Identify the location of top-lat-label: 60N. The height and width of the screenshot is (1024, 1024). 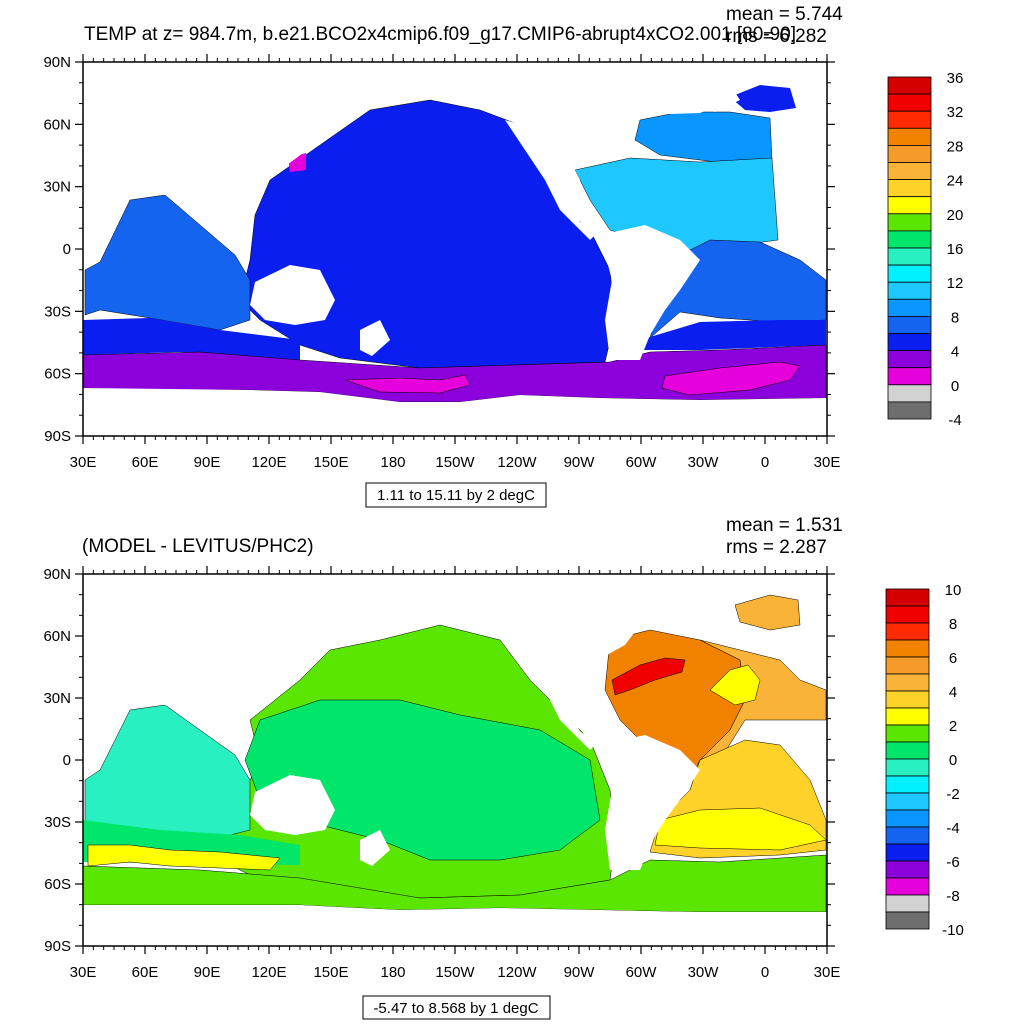
(57, 124).